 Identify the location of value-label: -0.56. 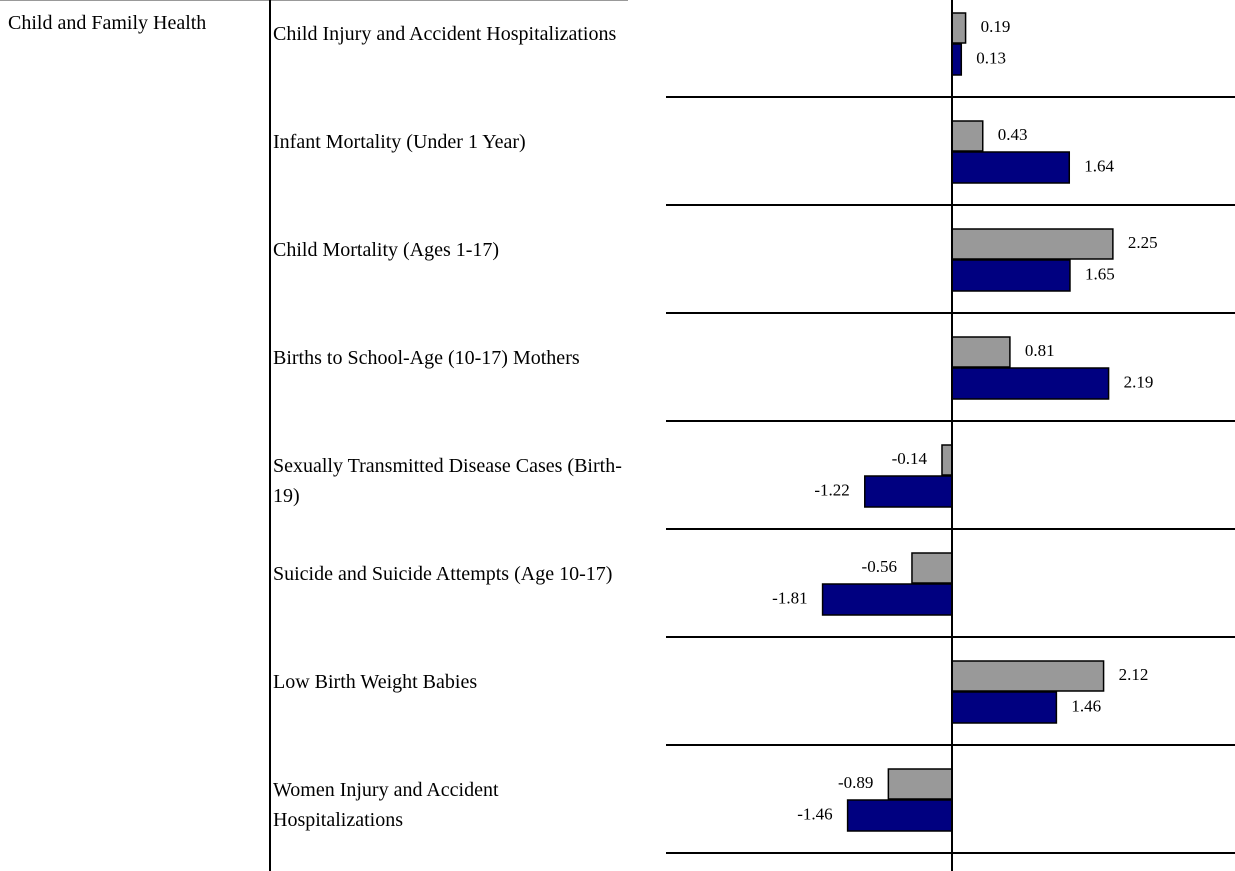
(879, 566).